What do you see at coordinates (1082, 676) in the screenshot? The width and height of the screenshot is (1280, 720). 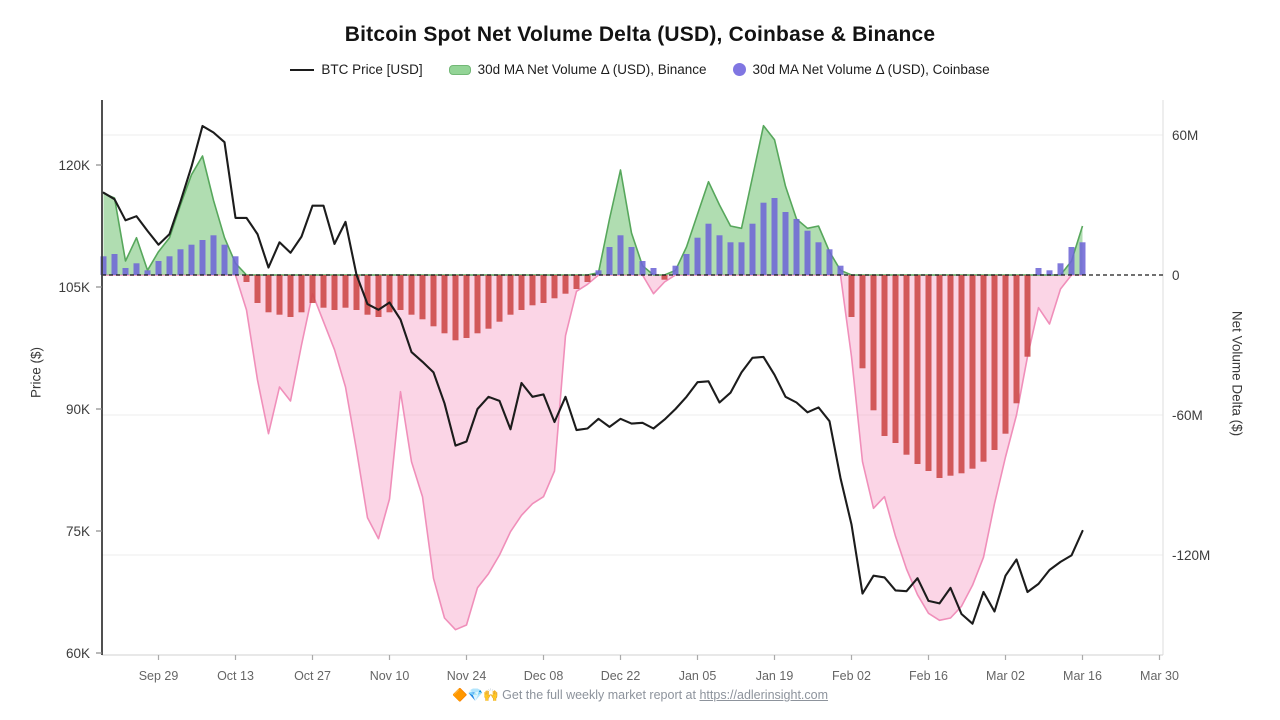 I see `x-axis-tick-label: Mar 16` at bounding box center [1082, 676].